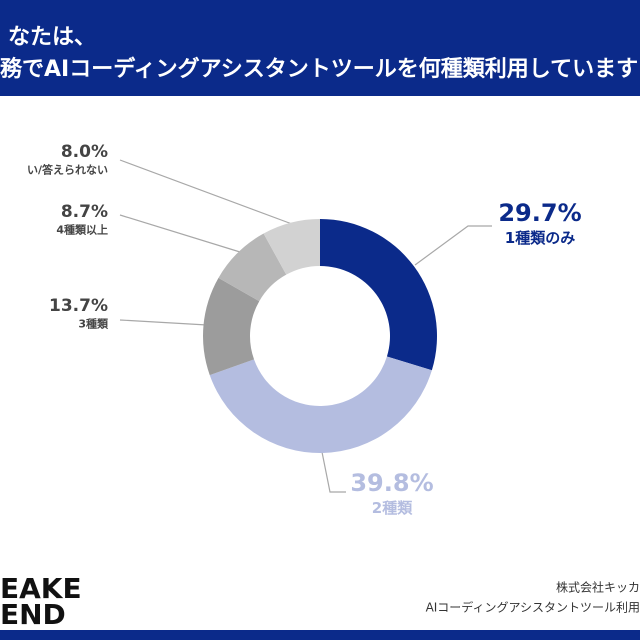 The height and width of the screenshot is (640, 640). Describe the element at coordinates (533, 607) in the screenshot. I see `source: AIコーディングアシスタントツール利用` at that location.